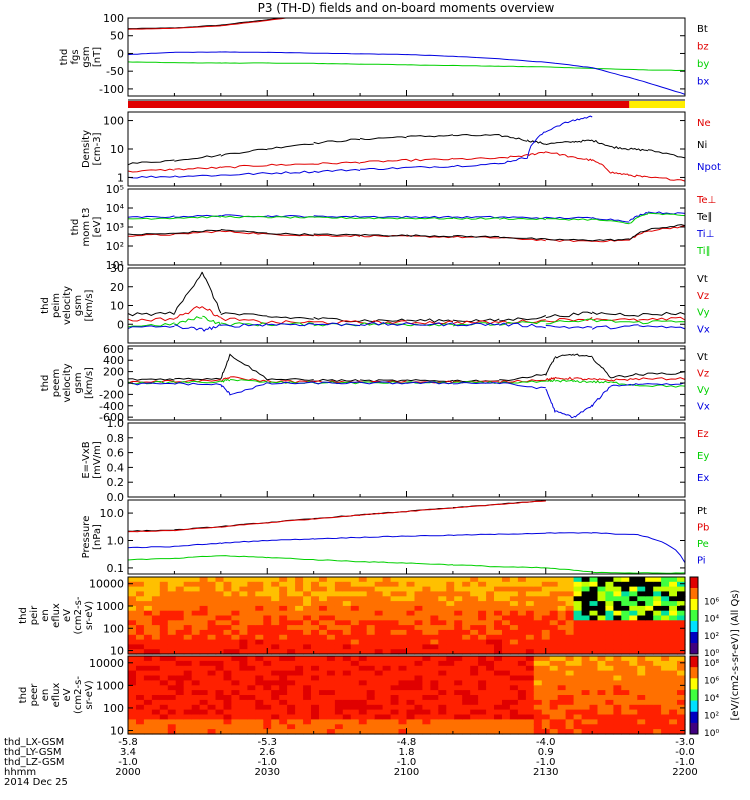  What do you see at coordinates (78, 695) in the screenshot?
I see `peer_en_eflux-ylabel-line: (cm2-s-` at bounding box center [78, 695].